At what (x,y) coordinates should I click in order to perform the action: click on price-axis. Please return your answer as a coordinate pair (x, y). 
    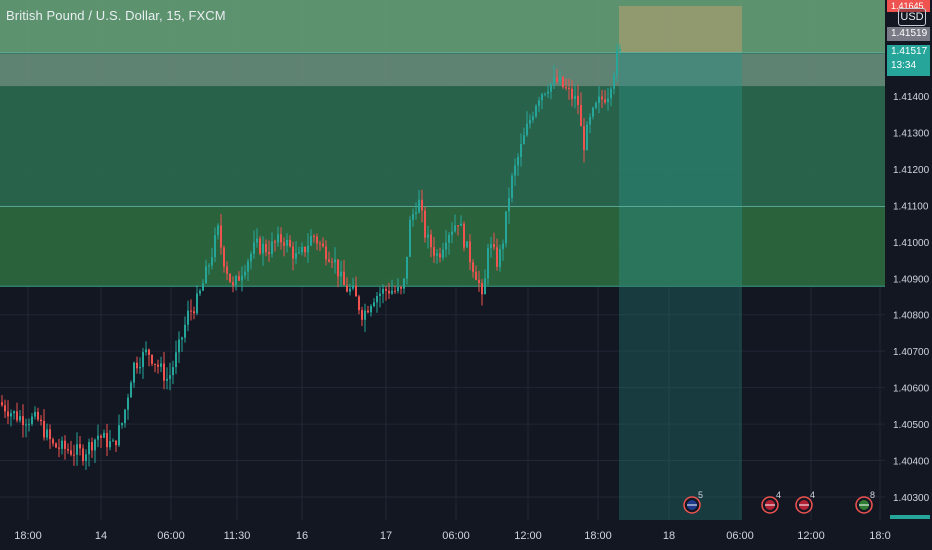
    Looking at the image, I should click on (908, 260).